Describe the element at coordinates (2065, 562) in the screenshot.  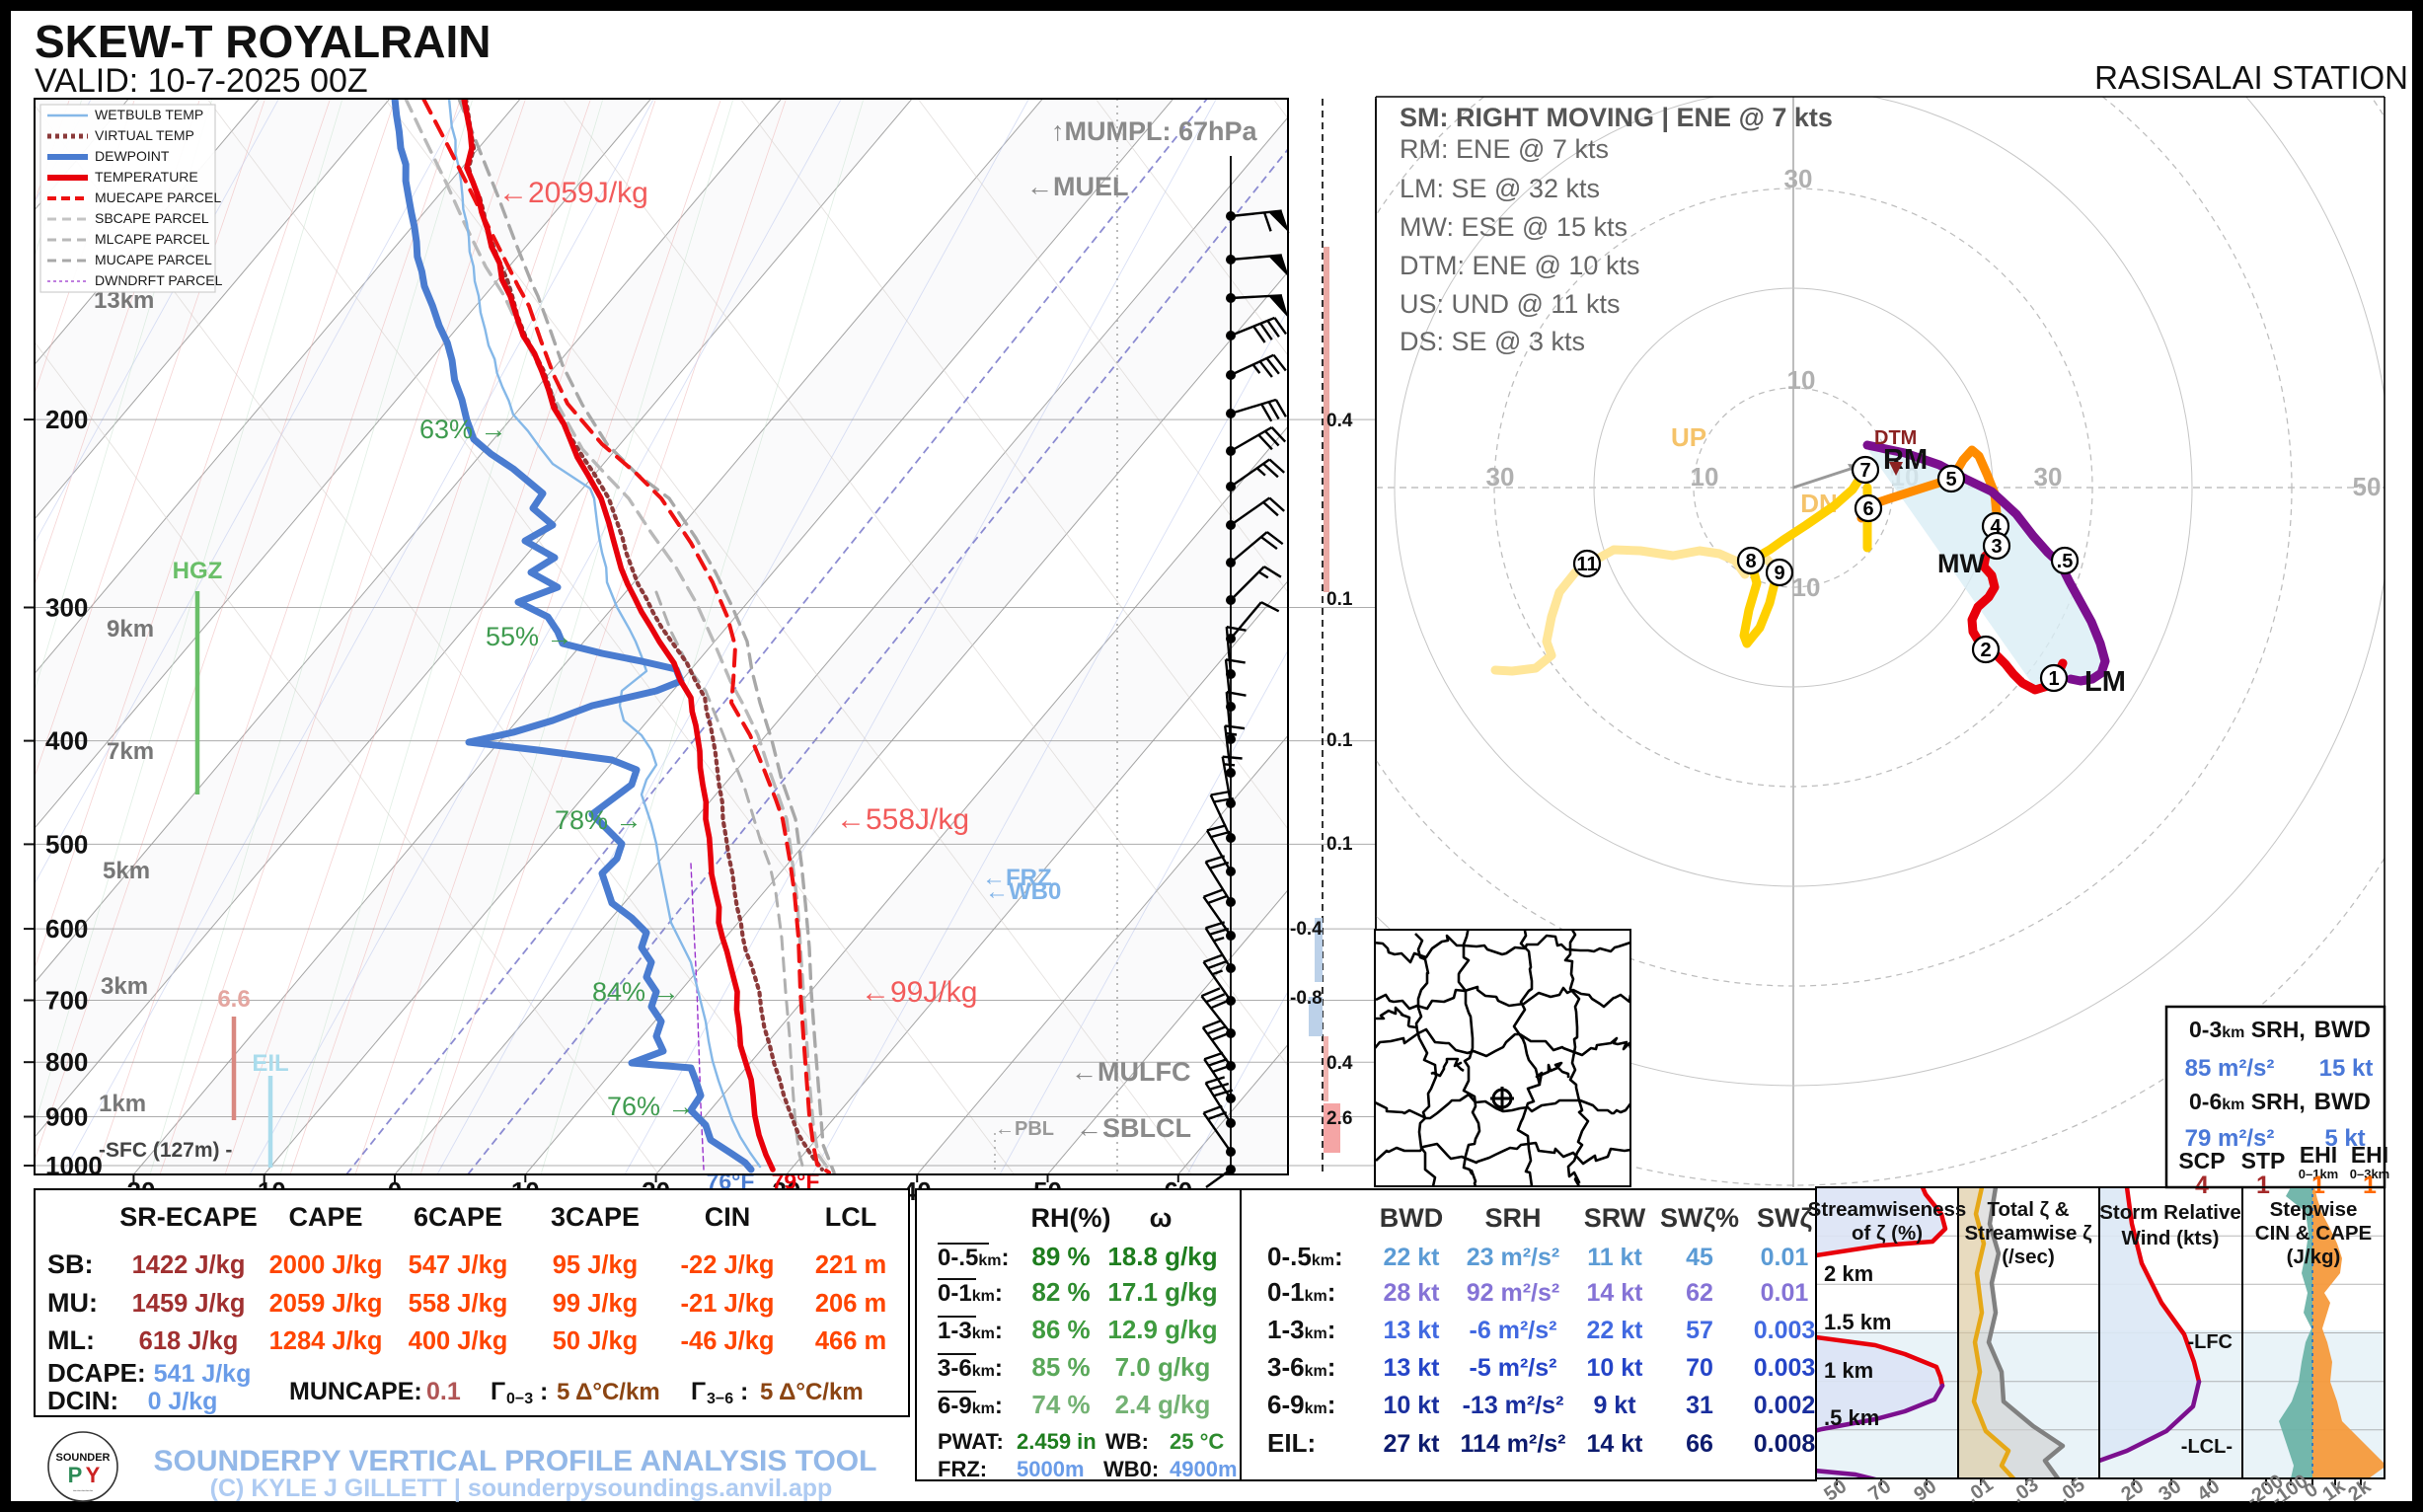
I see `svg-text: .5` at that location.